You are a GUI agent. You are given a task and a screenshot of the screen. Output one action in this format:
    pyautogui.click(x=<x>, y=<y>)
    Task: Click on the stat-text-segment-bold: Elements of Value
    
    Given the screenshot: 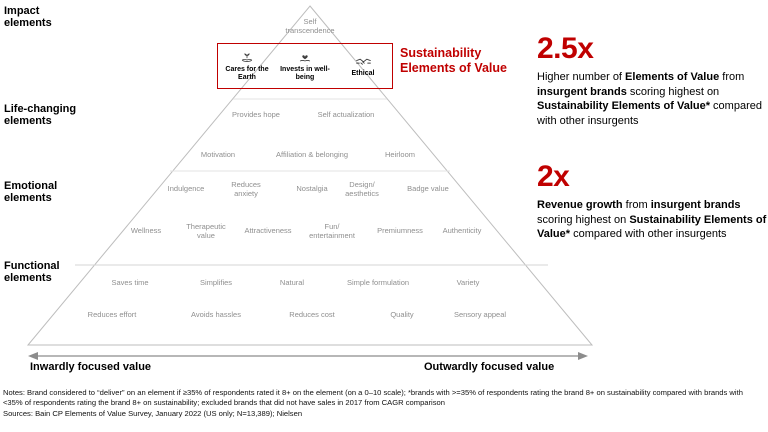 What is the action you would take?
    pyautogui.click(x=672, y=77)
    